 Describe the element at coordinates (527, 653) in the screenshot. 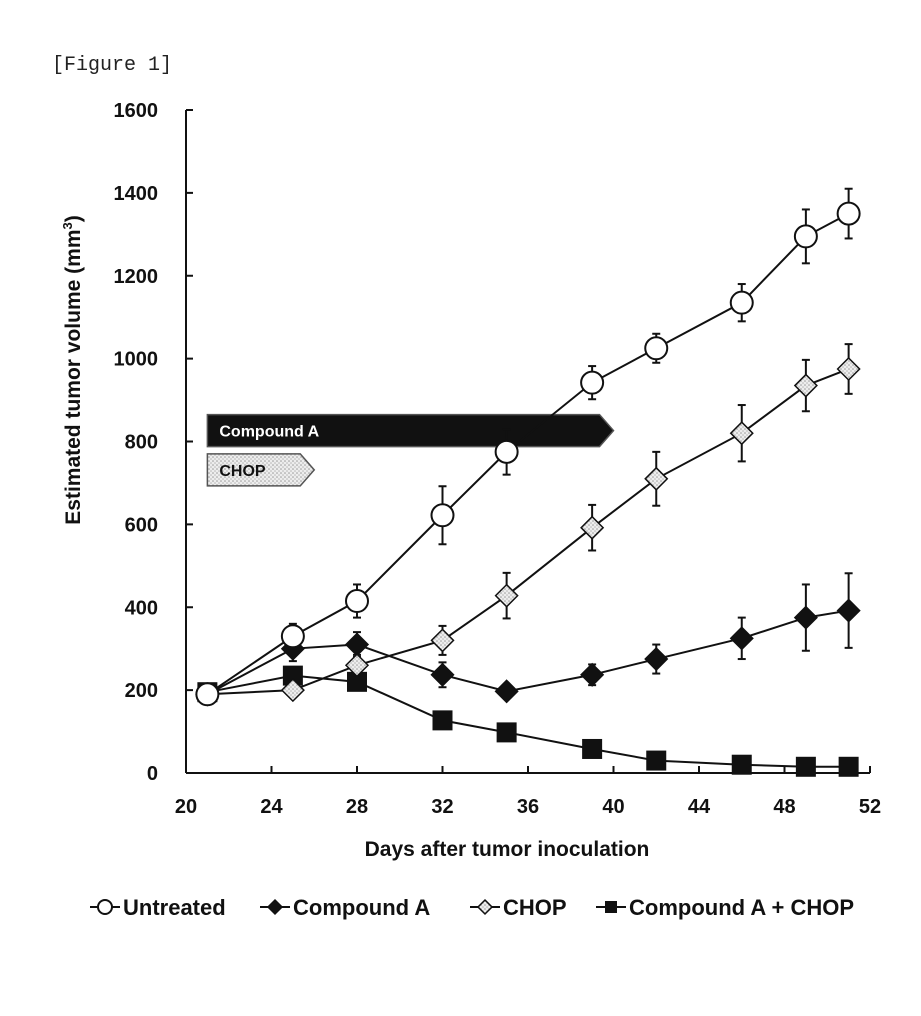

I see `series-line` at that location.